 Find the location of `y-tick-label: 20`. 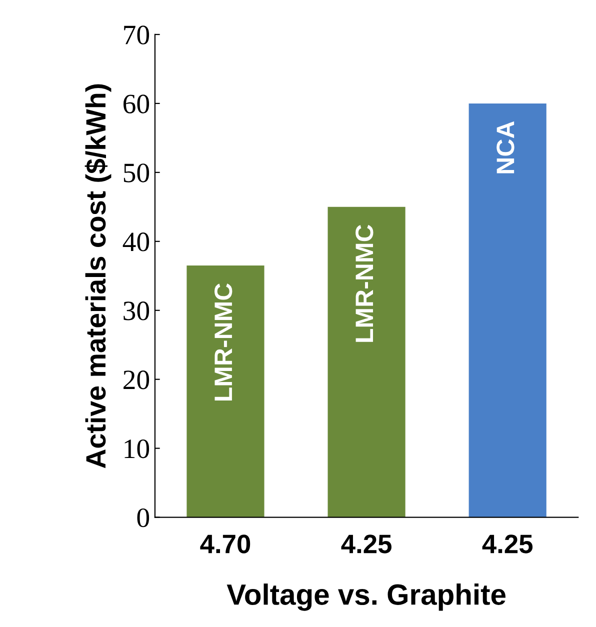

y-tick-label: 20 is located at coordinates (137, 380).